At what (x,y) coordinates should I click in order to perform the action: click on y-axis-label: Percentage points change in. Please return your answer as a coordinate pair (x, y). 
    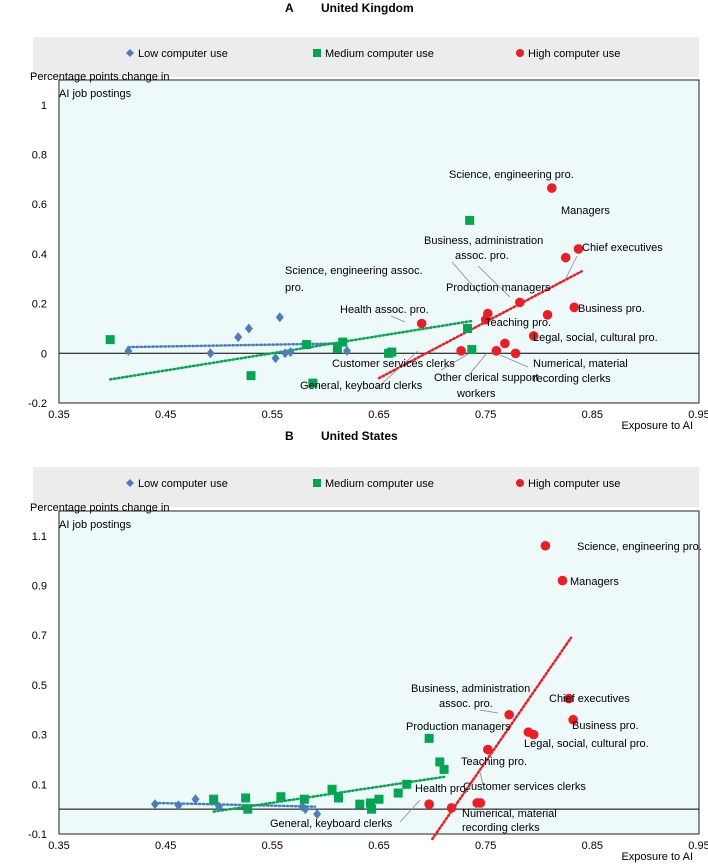
    Looking at the image, I should click on (99, 77).